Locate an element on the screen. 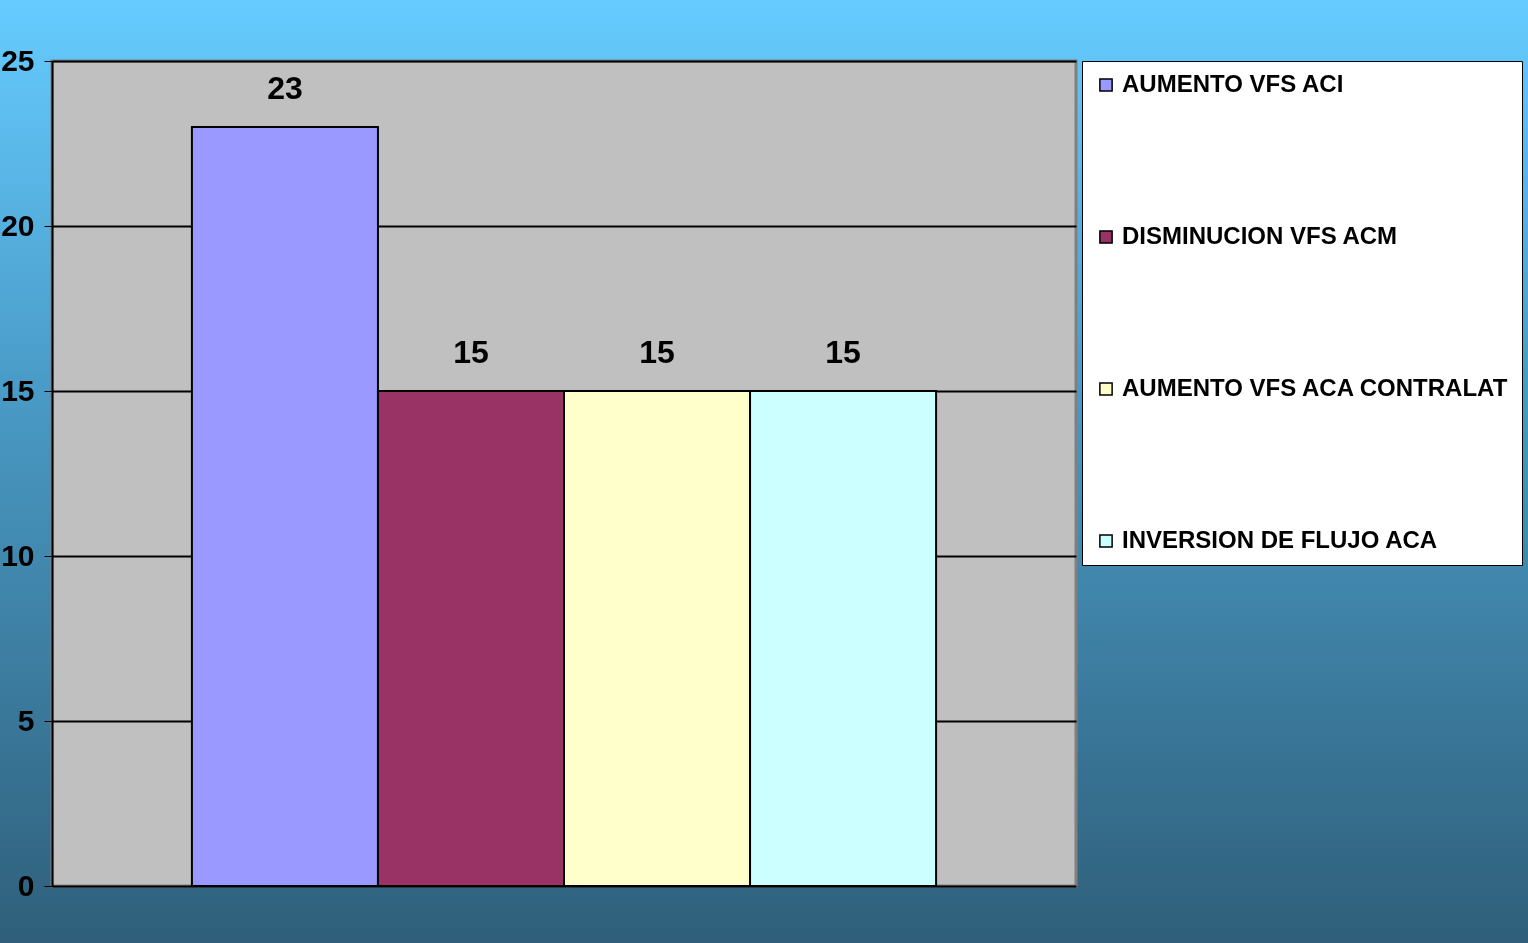 The image size is (1528, 943). legend-label: AUMENTO VFS ACA CONTRALAT is located at coordinates (1315, 387).